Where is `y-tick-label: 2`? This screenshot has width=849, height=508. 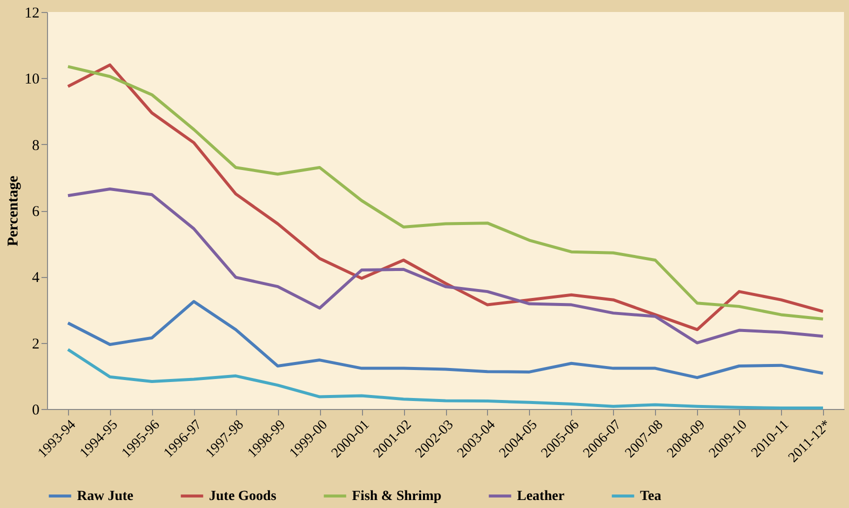
y-tick-label: 2 is located at coordinates (36, 344).